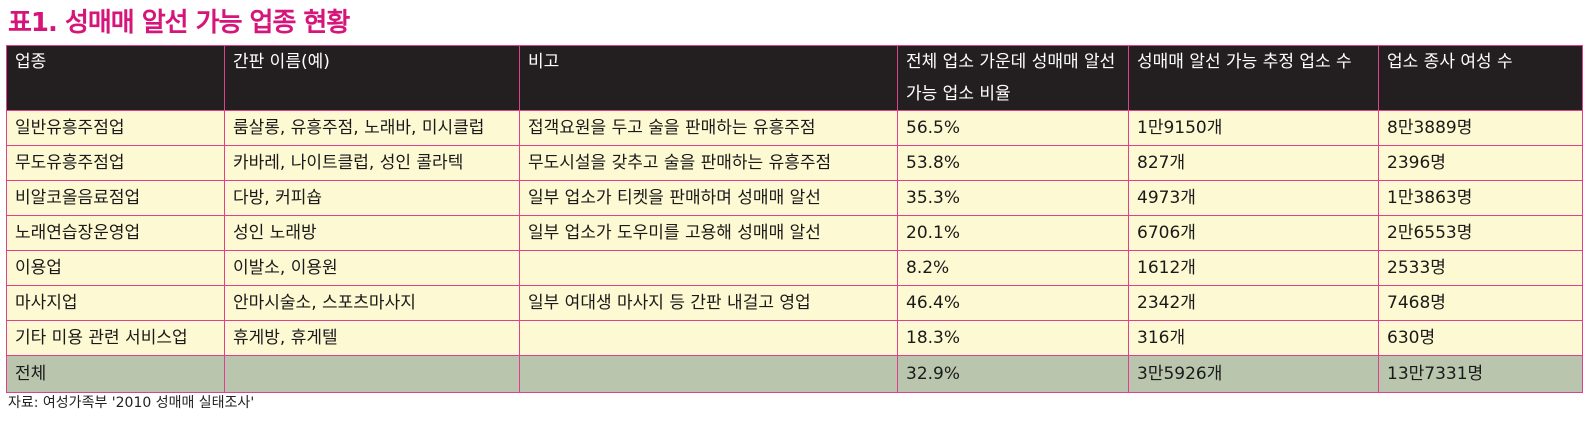 Image resolution: width=1588 pixels, height=429 pixels. Describe the element at coordinates (1480, 374) in the screenshot. I see `total-women-count: 13만7331명` at that location.